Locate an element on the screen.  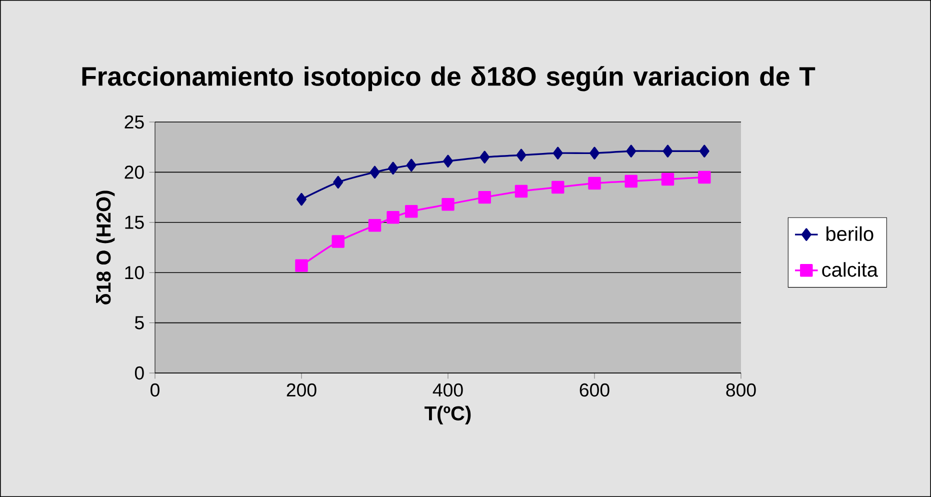
y-tick-label: 25 is located at coordinates (134, 122).